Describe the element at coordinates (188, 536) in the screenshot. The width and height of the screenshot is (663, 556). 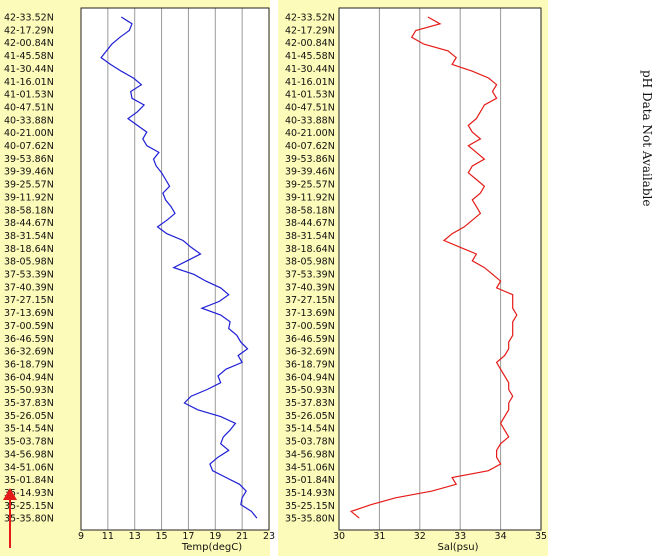
I see `temperature-x-tick-label: 17` at that location.